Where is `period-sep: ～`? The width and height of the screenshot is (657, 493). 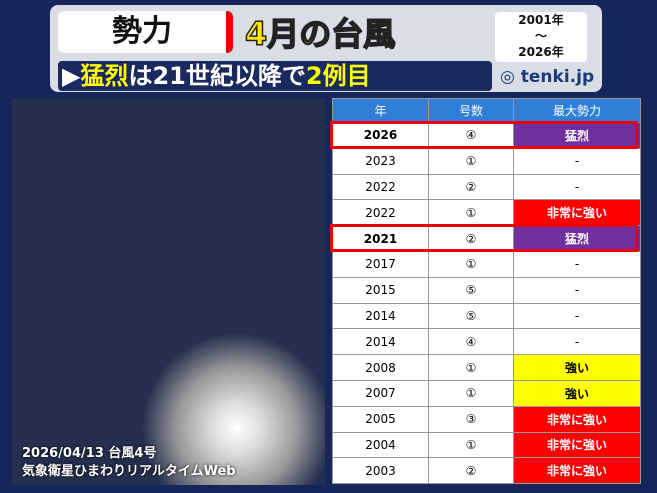 period-sep: ～ is located at coordinates (540, 36).